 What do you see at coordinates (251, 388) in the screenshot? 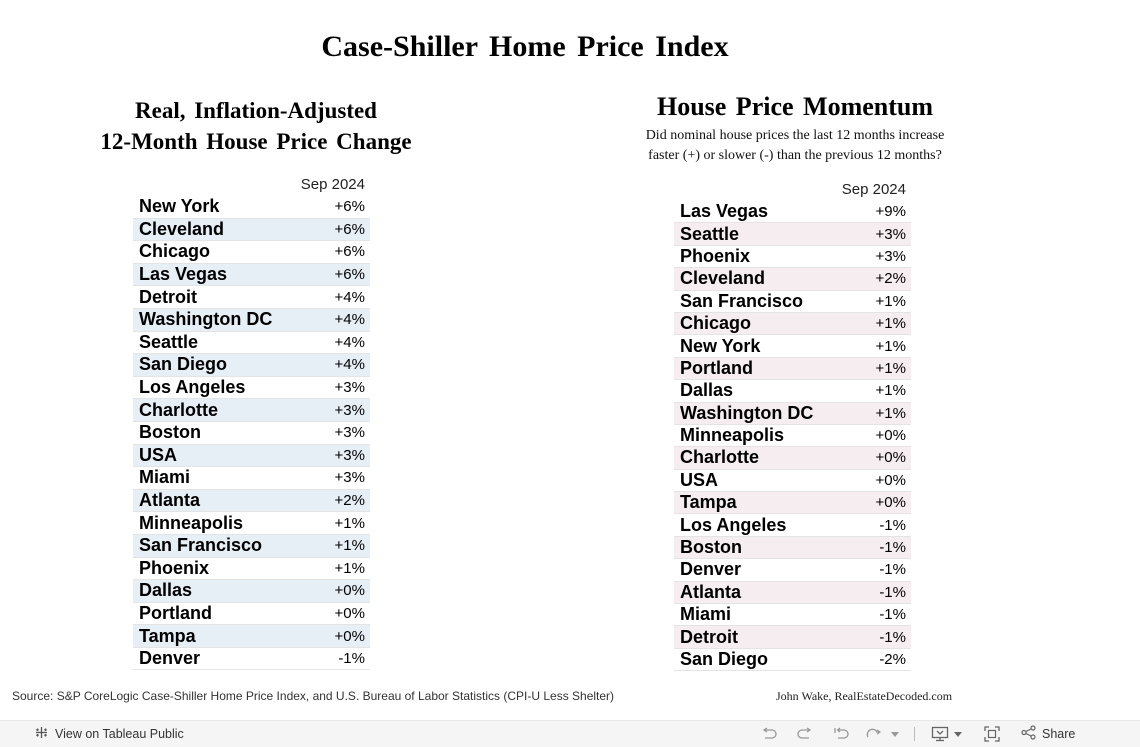
I see `table-row: Los Angeles +3%` at bounding box center [251, 388].